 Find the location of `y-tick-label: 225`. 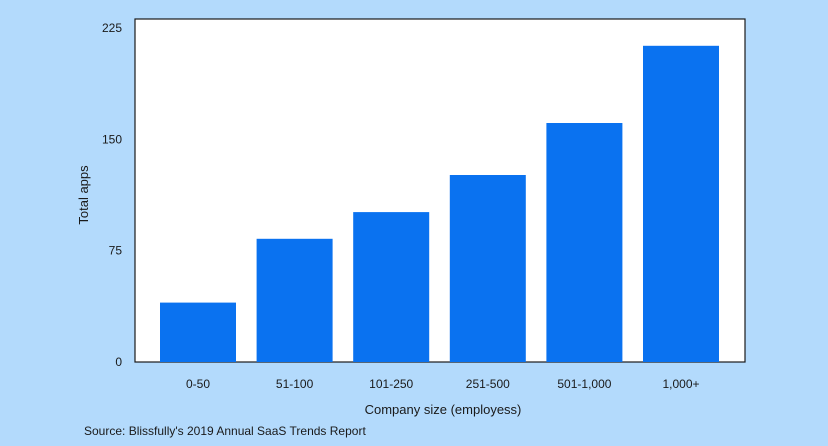

y-tick-label: 225 is located at coordinates (112, 28).